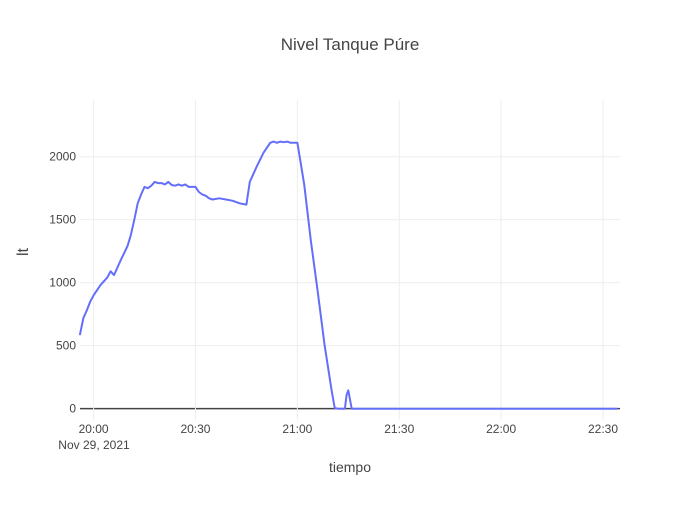  I want to click on y-tick-label: 1000, so click(62, 283).